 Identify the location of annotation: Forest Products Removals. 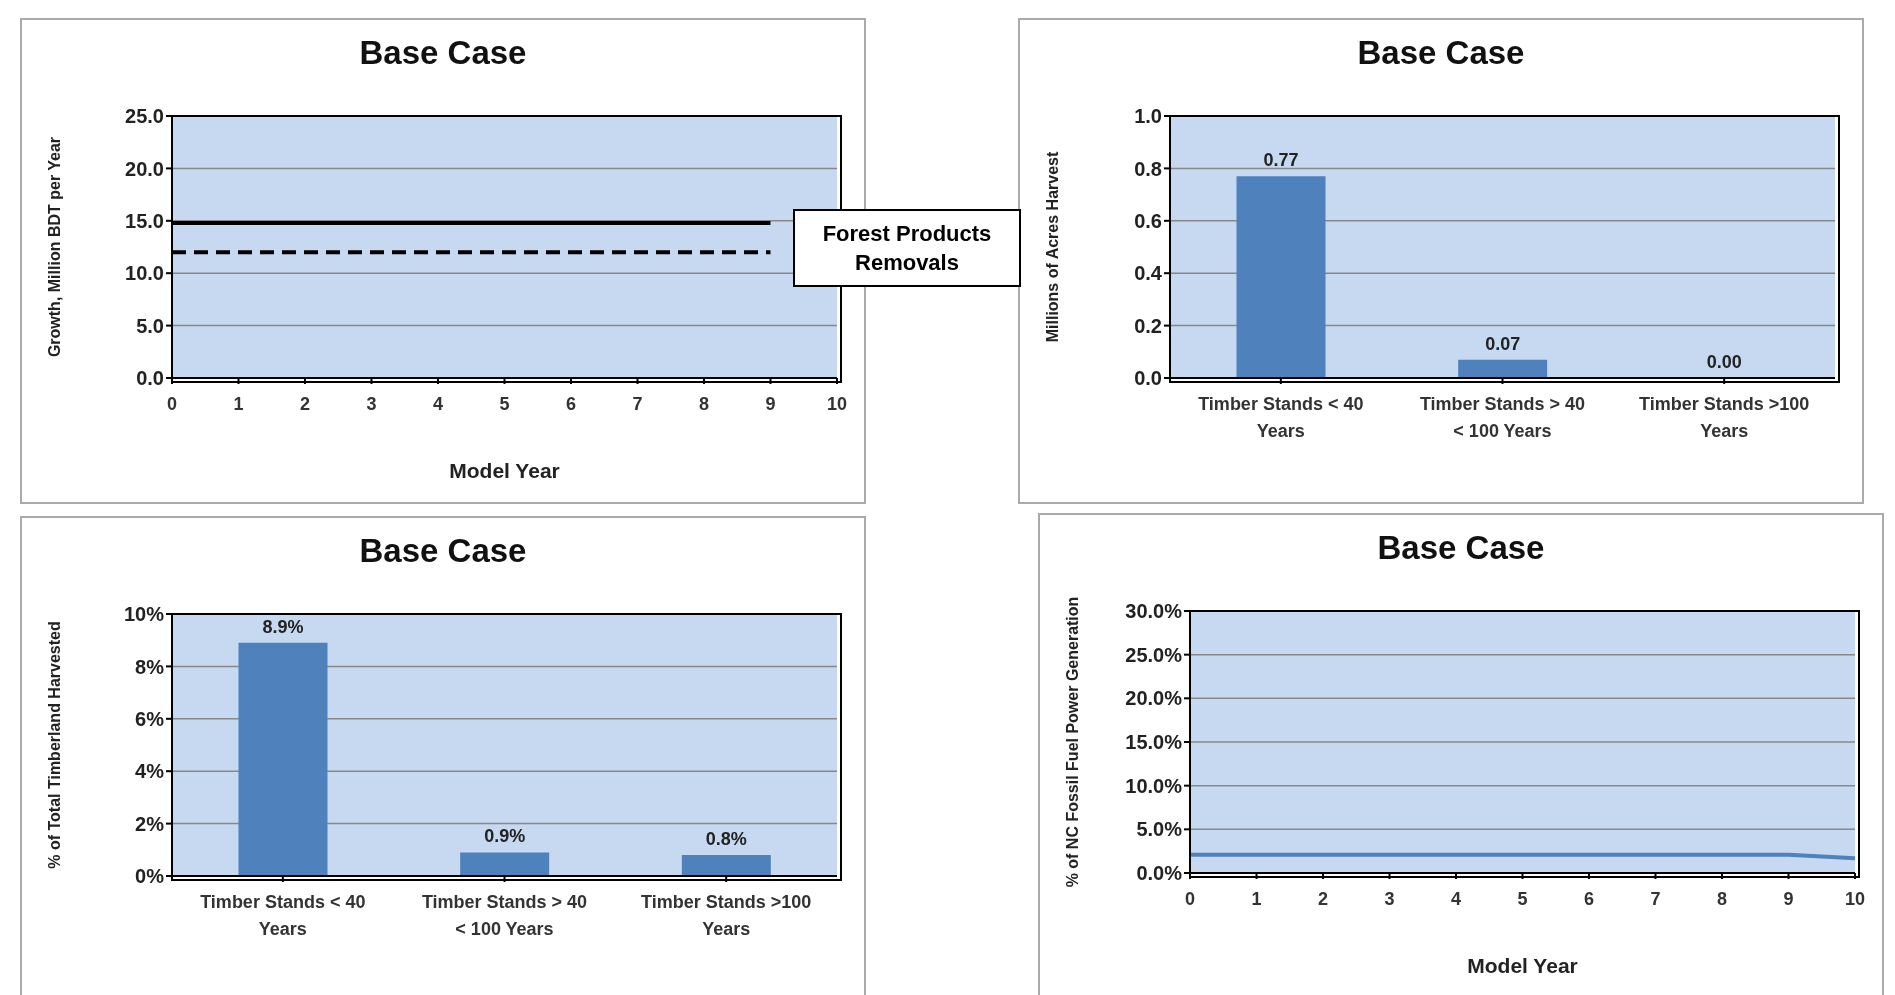
(907, 248).